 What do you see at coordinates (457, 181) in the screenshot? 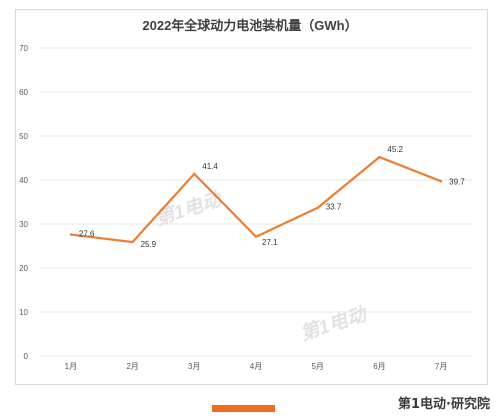
I see `data-label: 39.7` at bounding box center [457, 181].